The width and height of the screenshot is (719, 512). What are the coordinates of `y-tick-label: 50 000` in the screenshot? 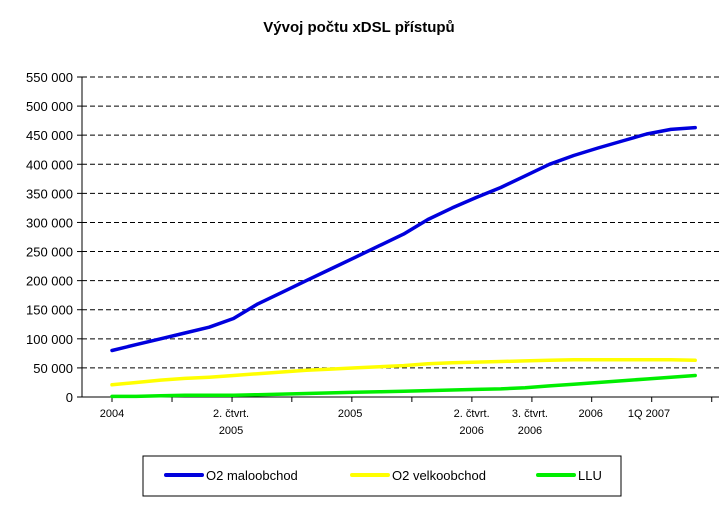 It's located at (53, 368).